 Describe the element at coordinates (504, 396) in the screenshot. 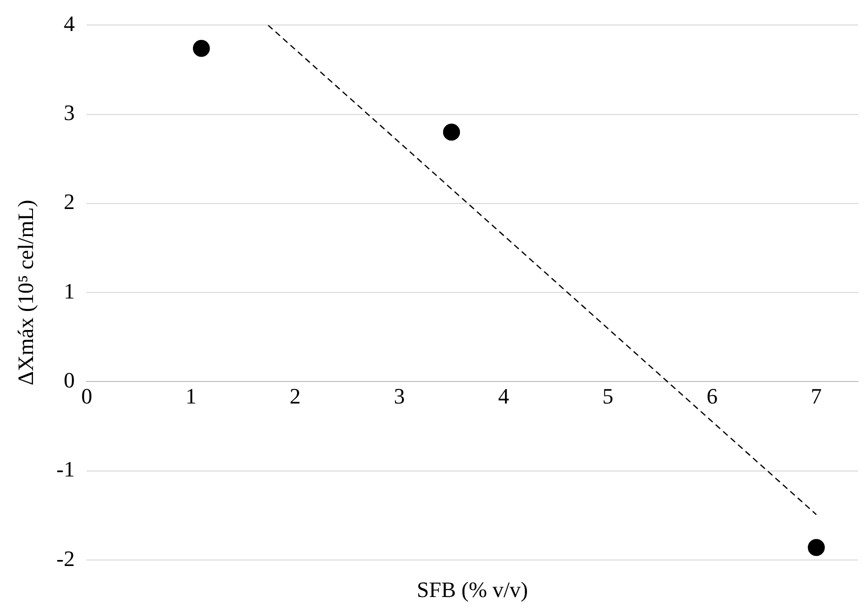

I see `x-tick-label: 4` at that location.